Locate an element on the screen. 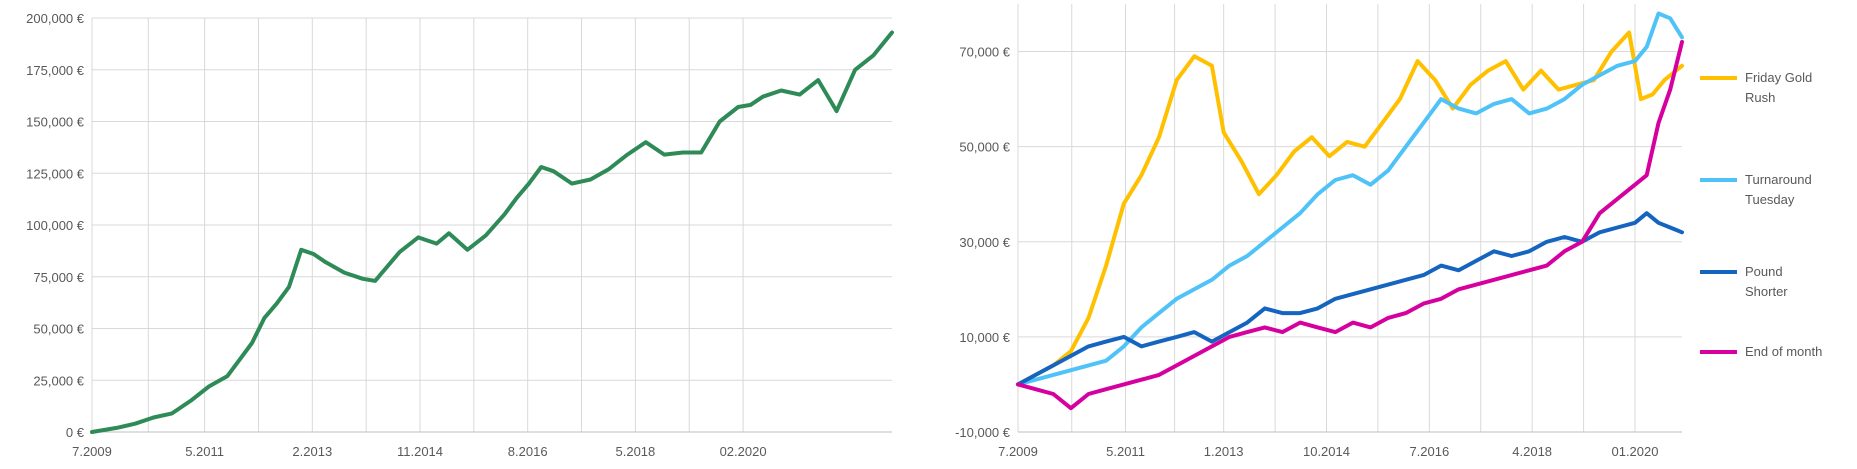  chart1-x-tick-label: 8.2016 is located at coordinates (528, 451).